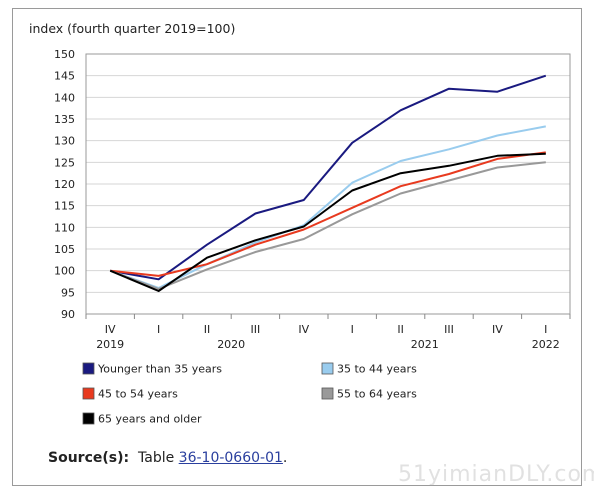 The image size is (594, 496). What do you see at coordinates (68, 292) in the screenshot?
I see `y-tick-label: 95` at bounding box center [68, 292].